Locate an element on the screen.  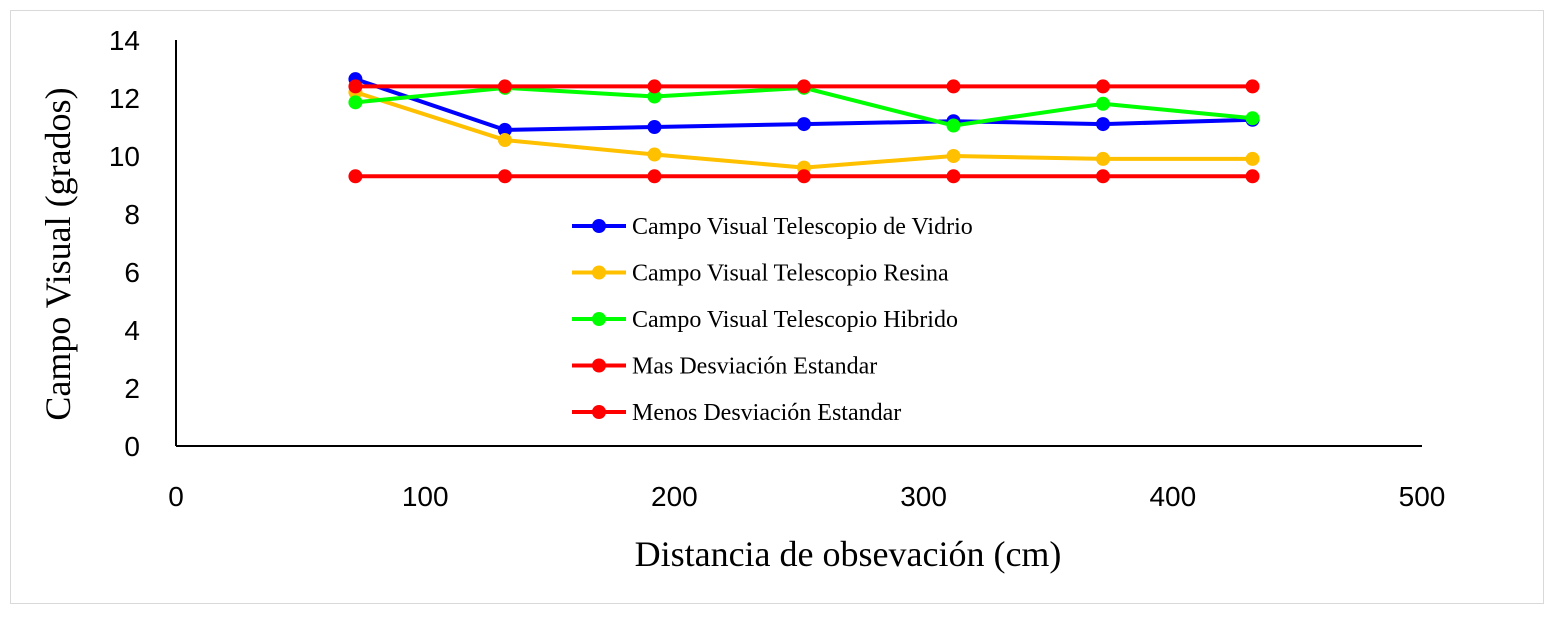
legend-label: Campo Visual Telescopio de Vidrio is located at coordinates (802, 227).